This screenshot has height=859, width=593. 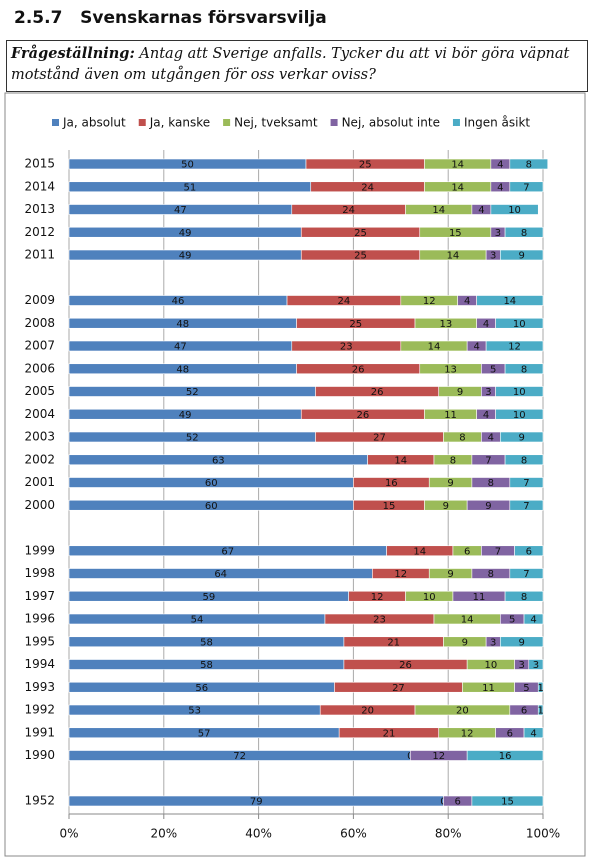 What do you see at coordinates (353, 834) in the screenshot?
I see `x-tick-label: 60%` at bounding box center [353, 834].